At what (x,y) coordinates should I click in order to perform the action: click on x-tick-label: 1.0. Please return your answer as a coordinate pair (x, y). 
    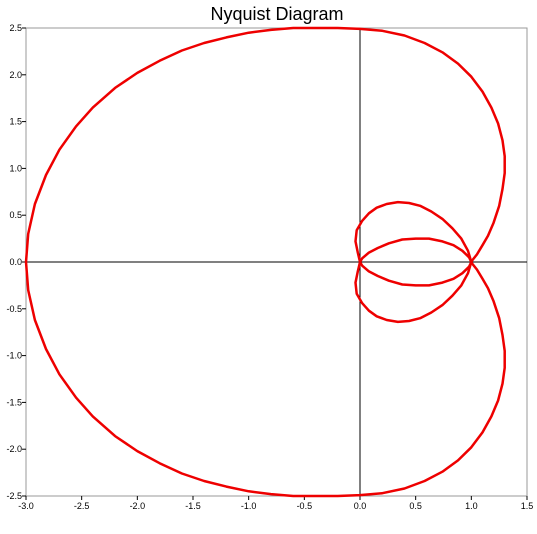
    Looking at the image, I should click on (471, 506).